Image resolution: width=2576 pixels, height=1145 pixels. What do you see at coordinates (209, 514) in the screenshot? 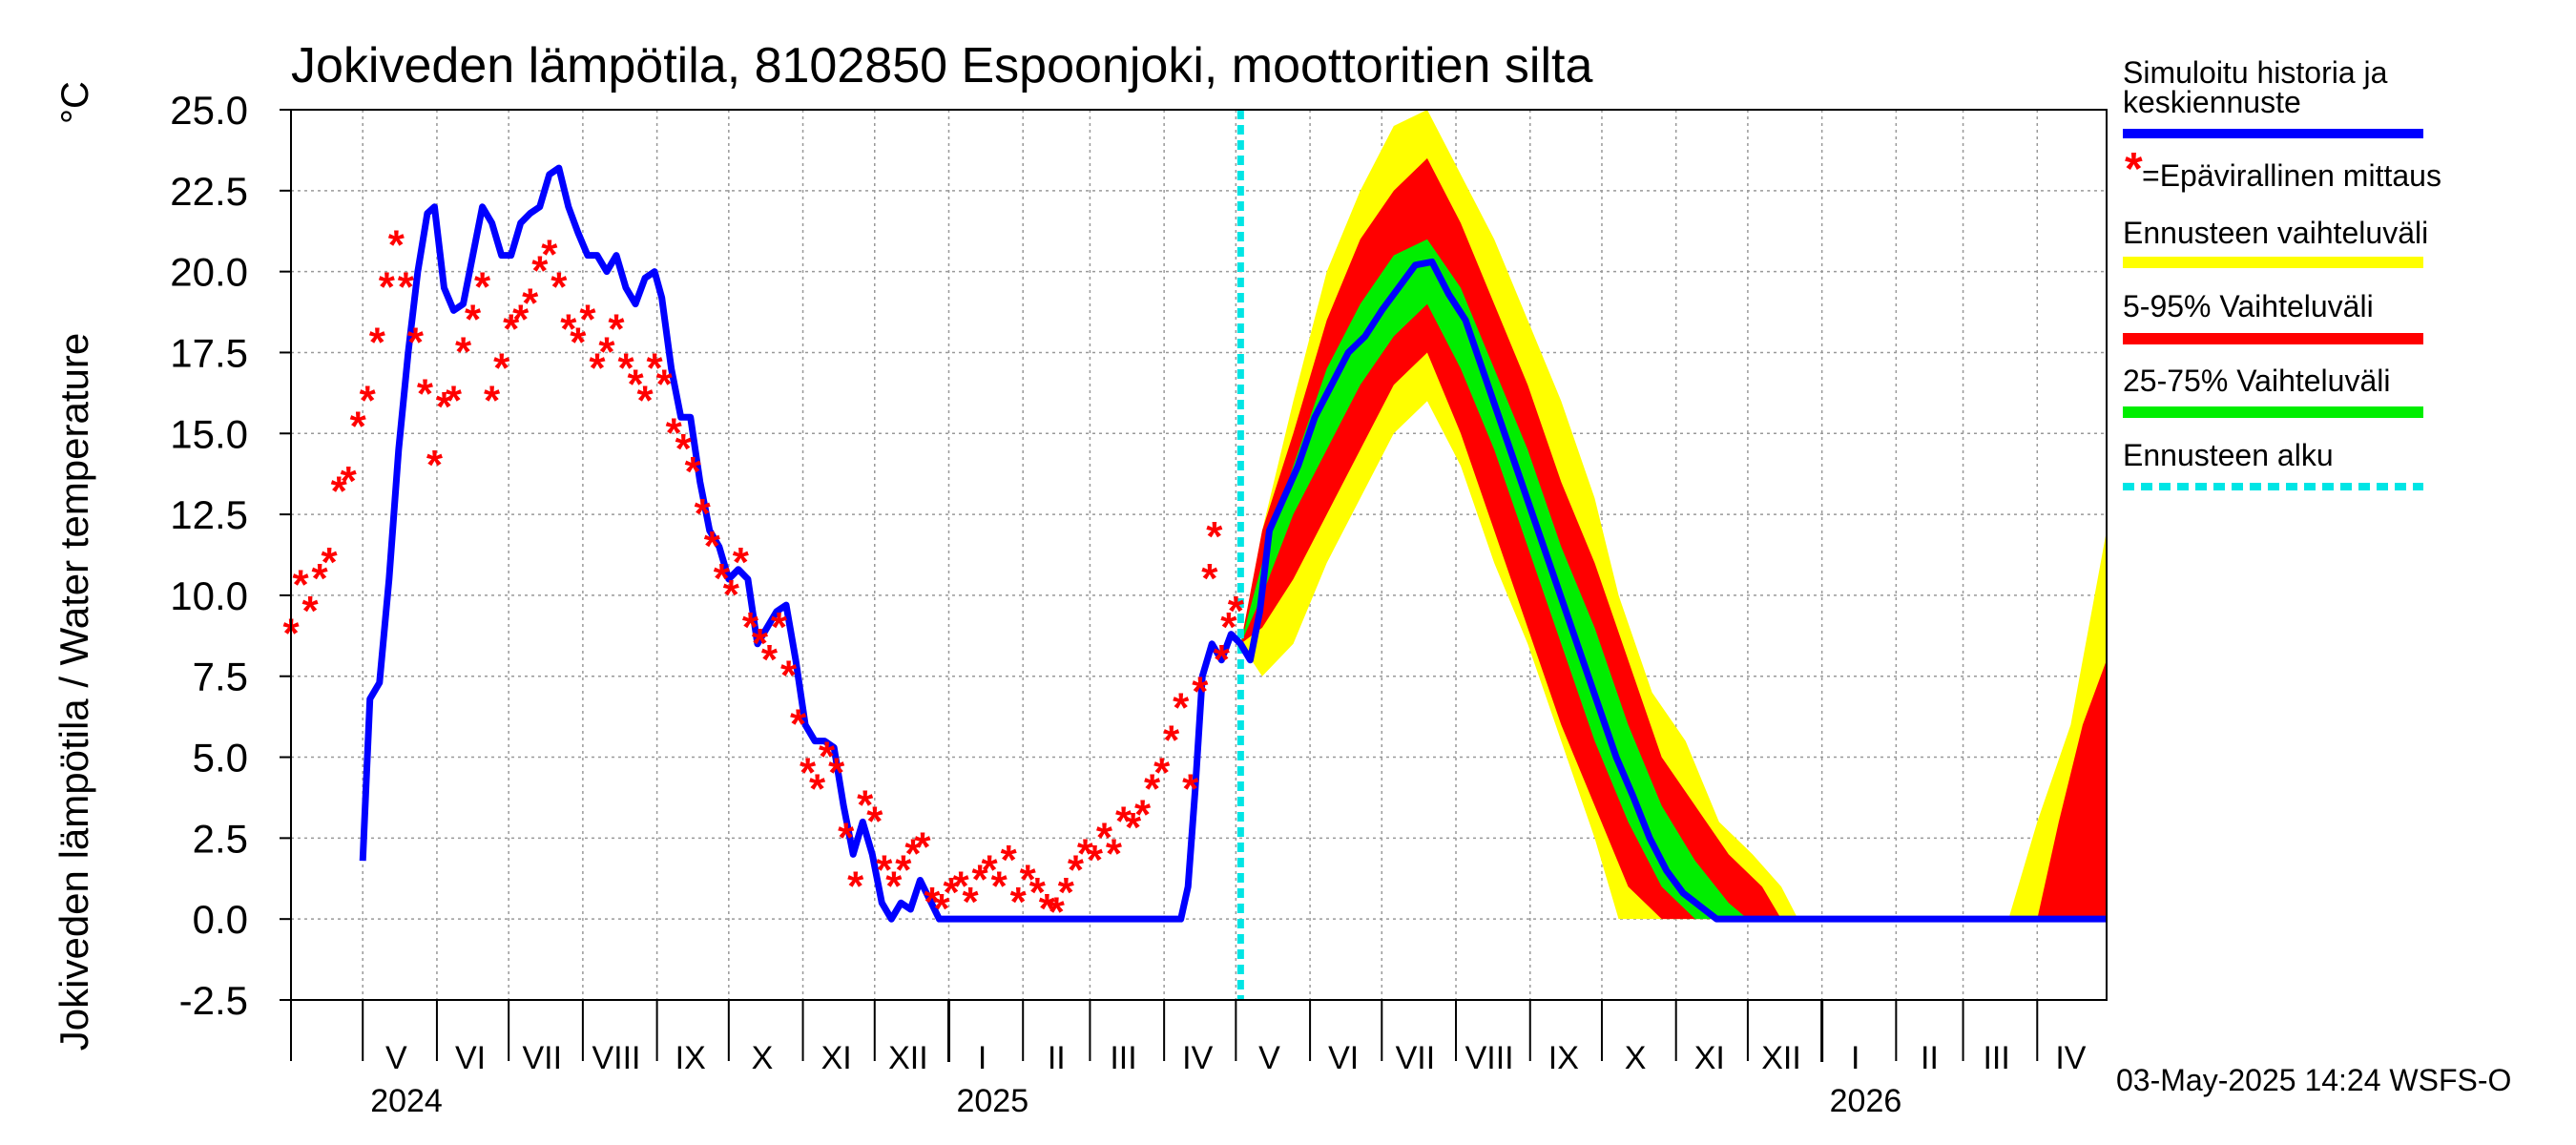
I see `y-tick-label: 12.5` at bounding box center [209, 514].